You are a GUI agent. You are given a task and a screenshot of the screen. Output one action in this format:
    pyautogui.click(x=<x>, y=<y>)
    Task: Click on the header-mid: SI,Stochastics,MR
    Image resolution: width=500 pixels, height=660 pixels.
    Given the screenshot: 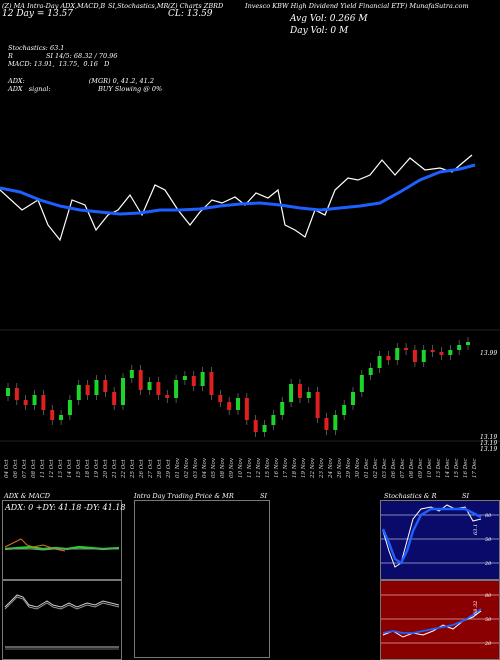 What is the action you would take?
    pyautogui.click(x=138, y=6)
    